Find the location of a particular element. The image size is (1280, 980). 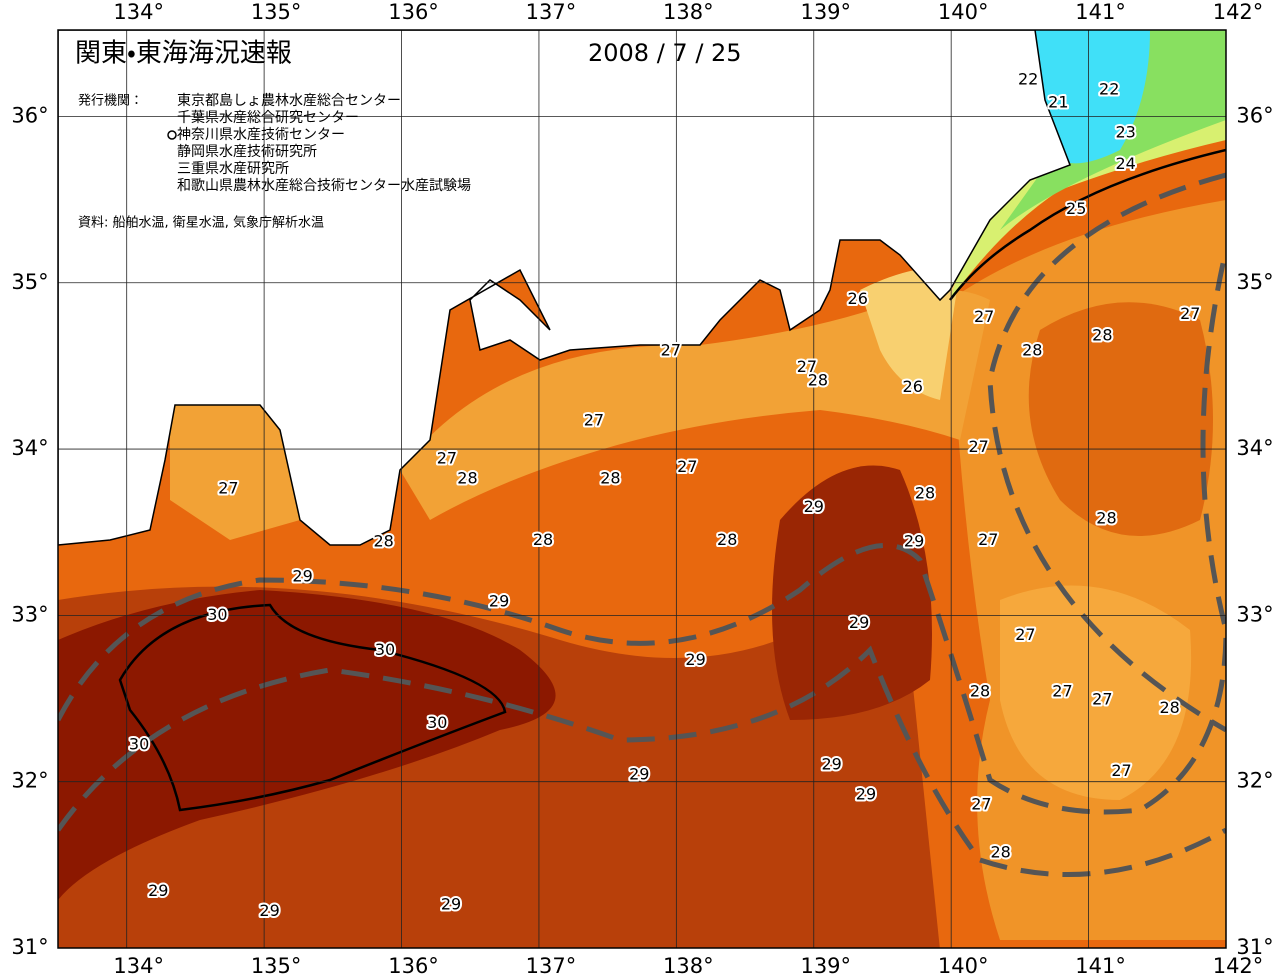

lon-label-bottom: 138° is located at coordinates (688, 966).